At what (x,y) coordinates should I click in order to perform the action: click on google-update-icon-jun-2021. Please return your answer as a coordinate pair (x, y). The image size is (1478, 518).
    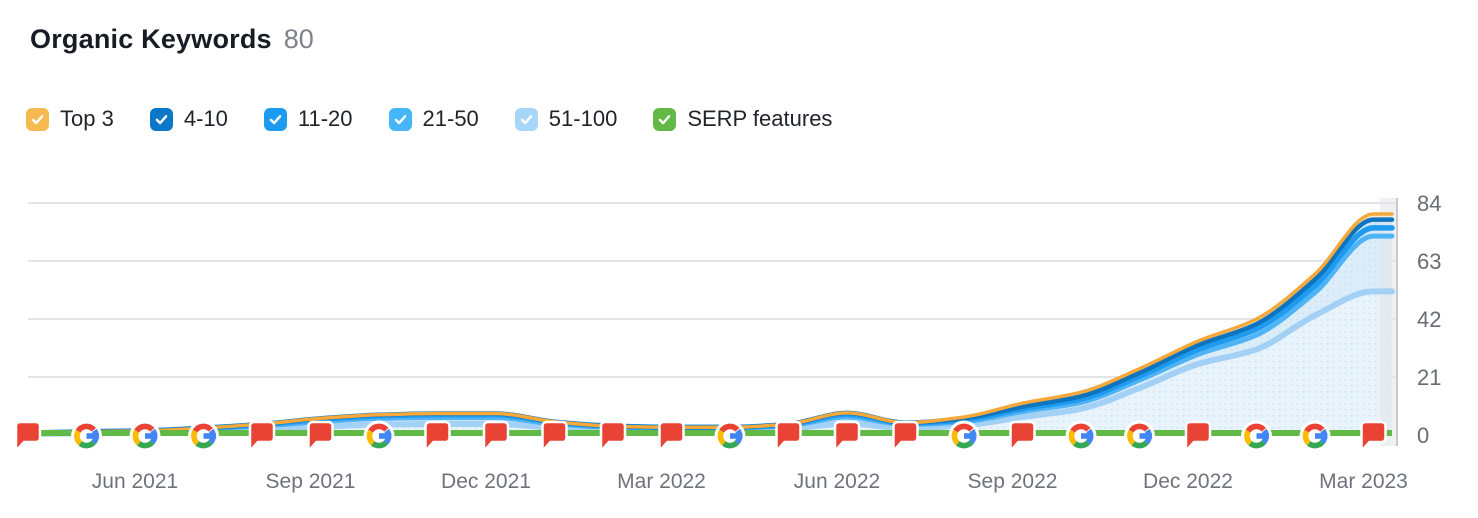
    Looking at the image, I should click on (145, 436).